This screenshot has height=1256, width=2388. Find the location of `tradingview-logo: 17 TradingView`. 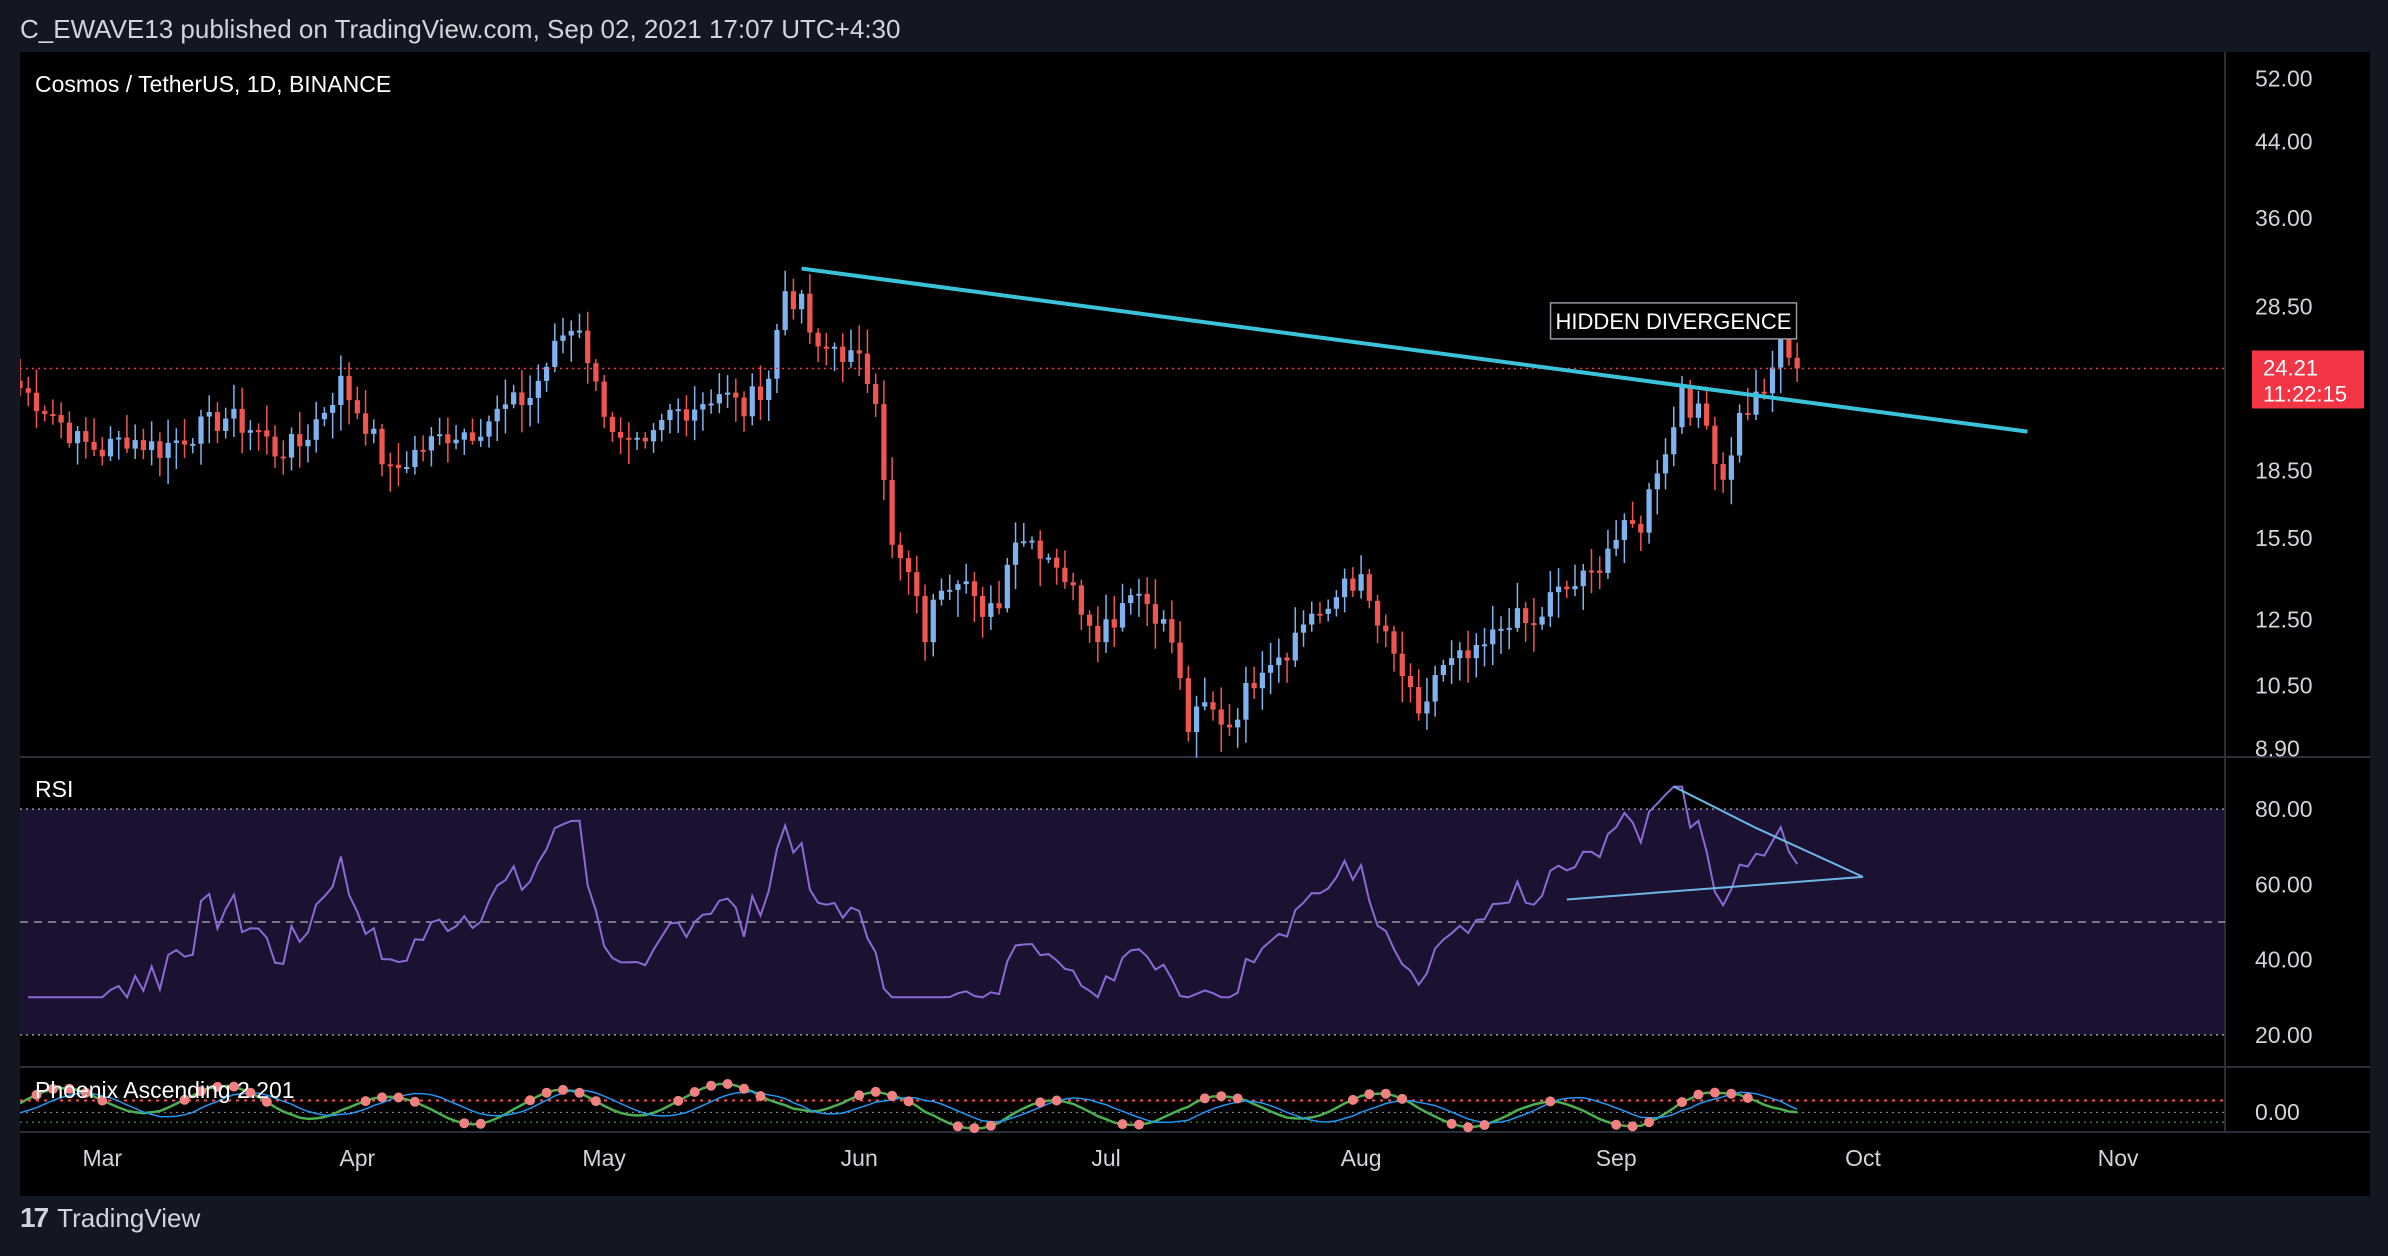

tradingview-logo: 17 TradingView is located at coordinates (110, 1218).